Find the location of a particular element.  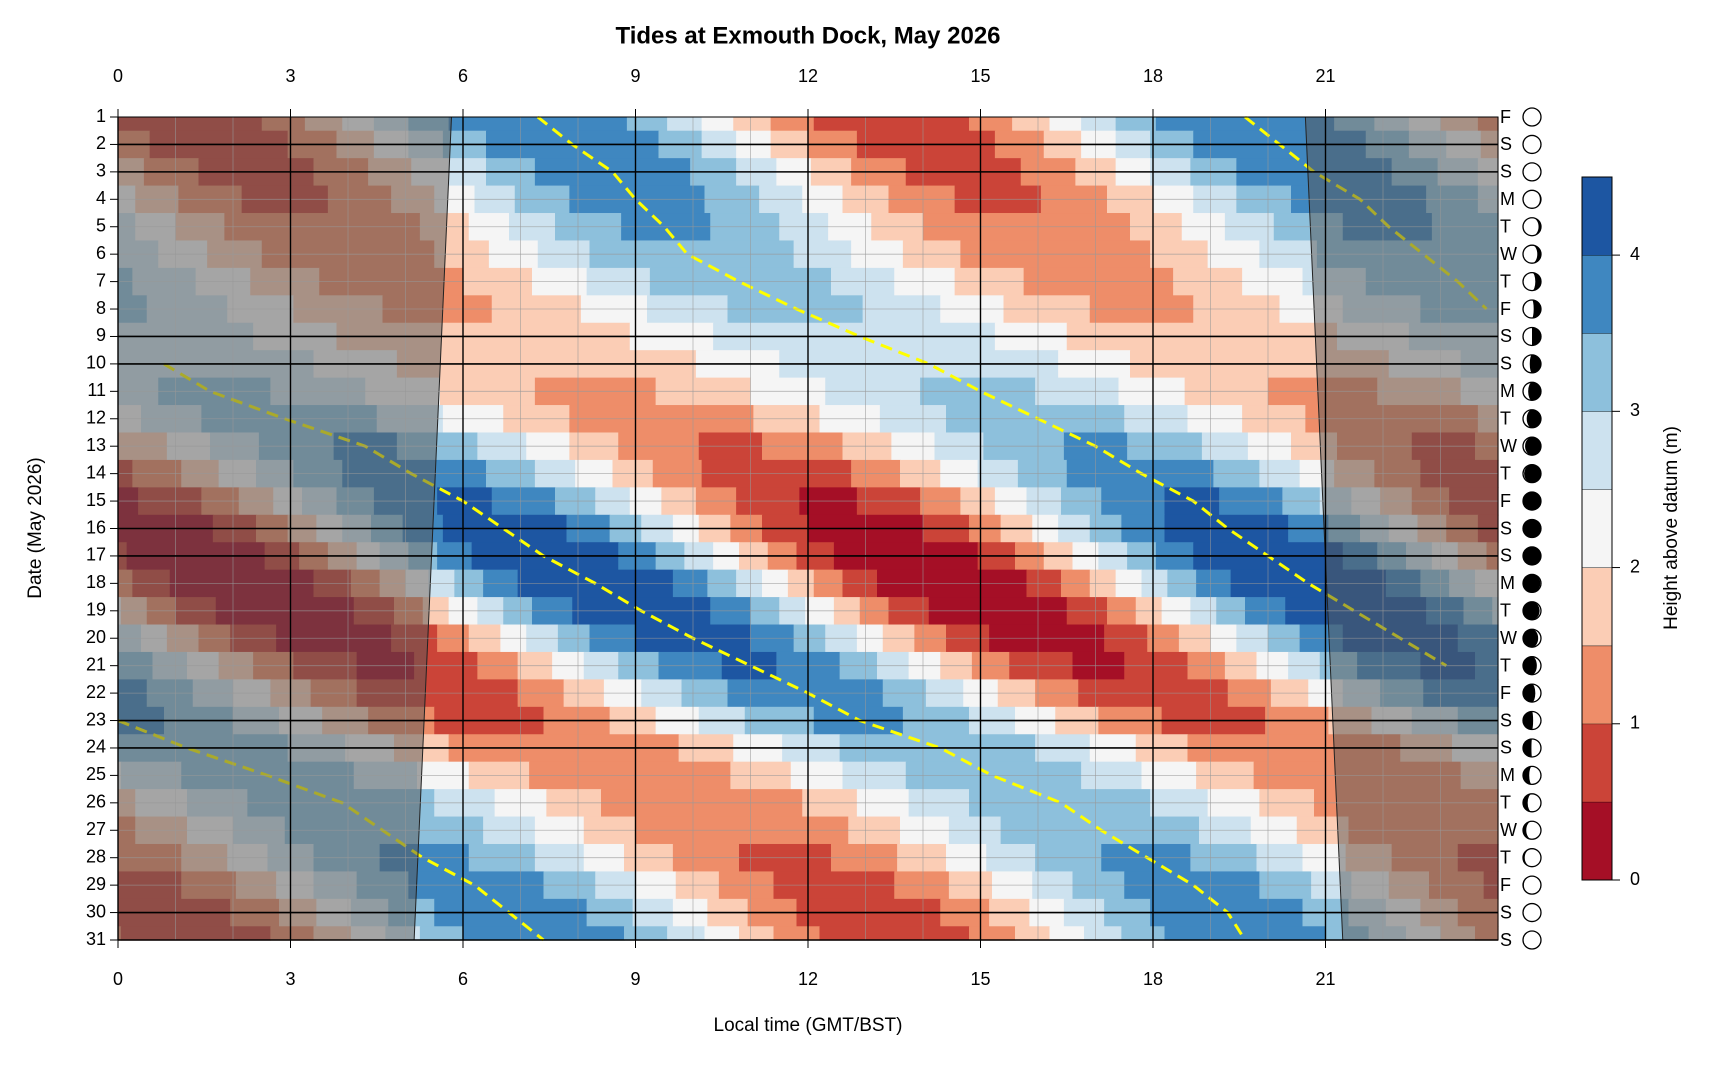

x-axis-label: Local time (GMT/BST) is located at coordinates (808, 1025).